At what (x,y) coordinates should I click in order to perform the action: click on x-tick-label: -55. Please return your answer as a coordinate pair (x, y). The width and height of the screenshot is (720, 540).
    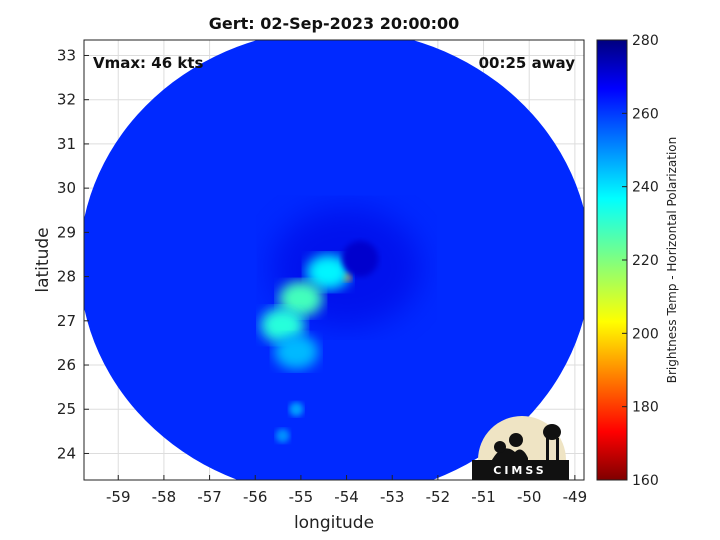
    Looking at the image, I should click on (301, 497).